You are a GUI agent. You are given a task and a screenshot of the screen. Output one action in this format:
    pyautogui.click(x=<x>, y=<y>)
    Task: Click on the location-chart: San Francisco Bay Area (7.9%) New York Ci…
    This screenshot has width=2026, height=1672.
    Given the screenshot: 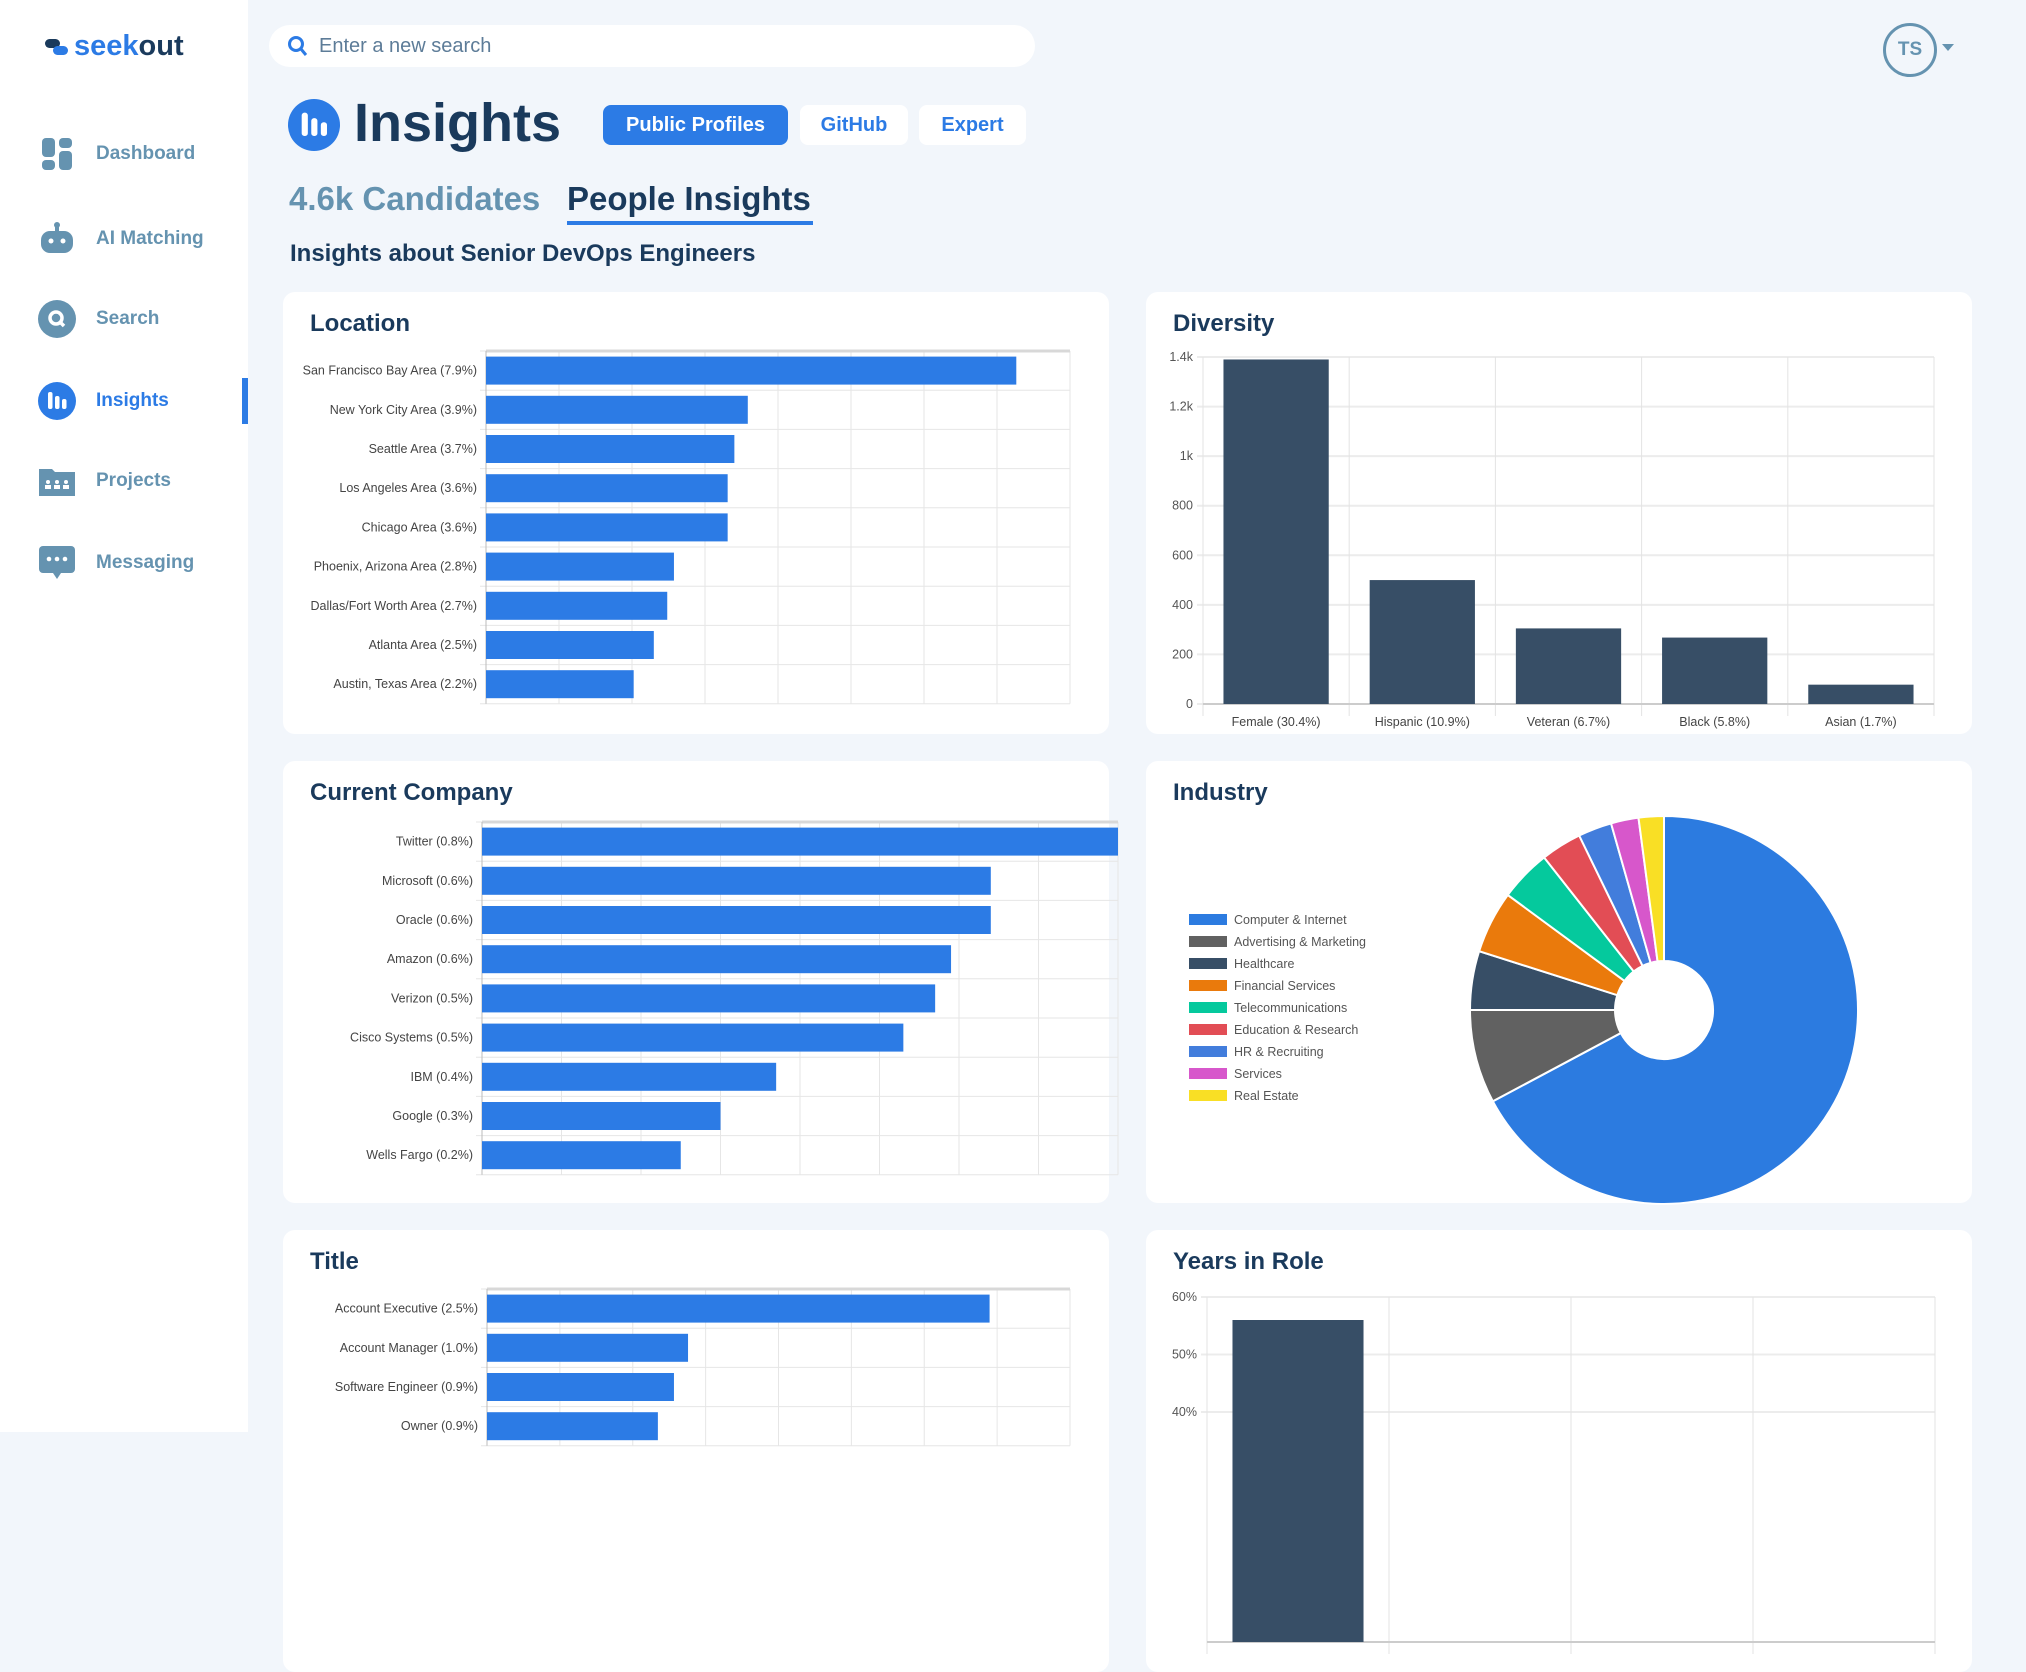 What is the action you would take?
    pyautogui.click(x=687, y=527)
    